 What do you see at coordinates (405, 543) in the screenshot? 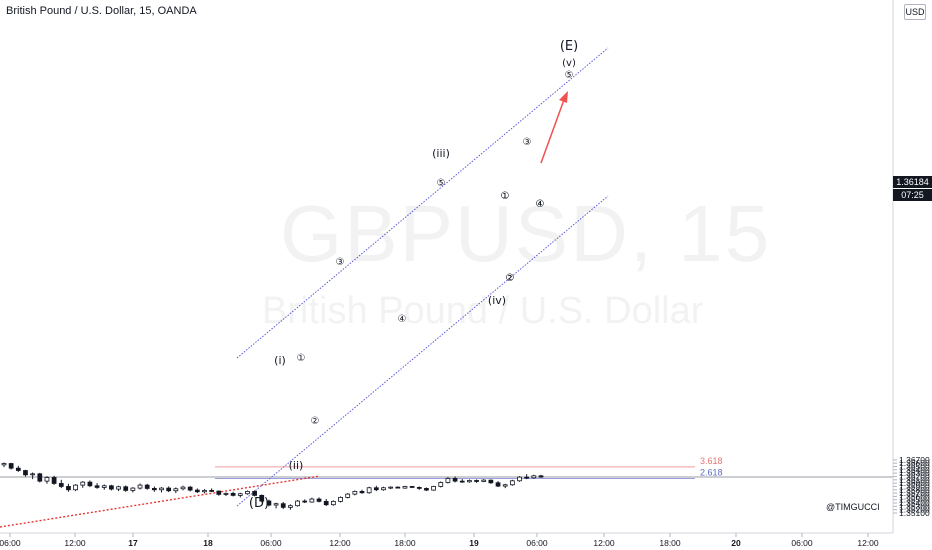
I see `time-tick-label: 18:00` at bounding box center [405, 543].